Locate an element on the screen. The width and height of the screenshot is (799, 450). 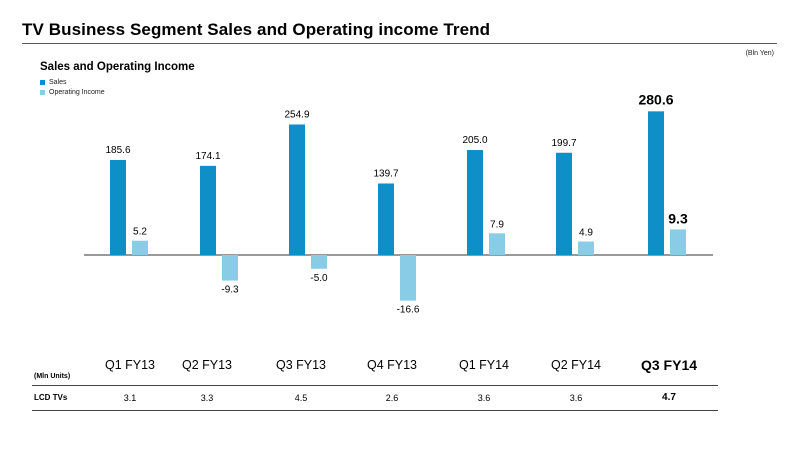
sales-value-label: 254.9 is located at coordinates (296, 114).